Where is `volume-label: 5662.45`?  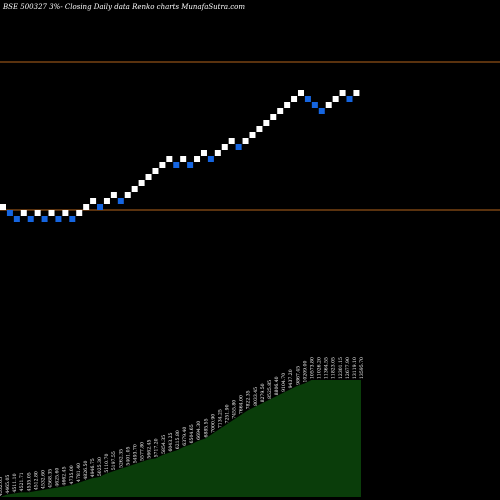 volume-label: 5662.45 is located at coordinates (150, 448).